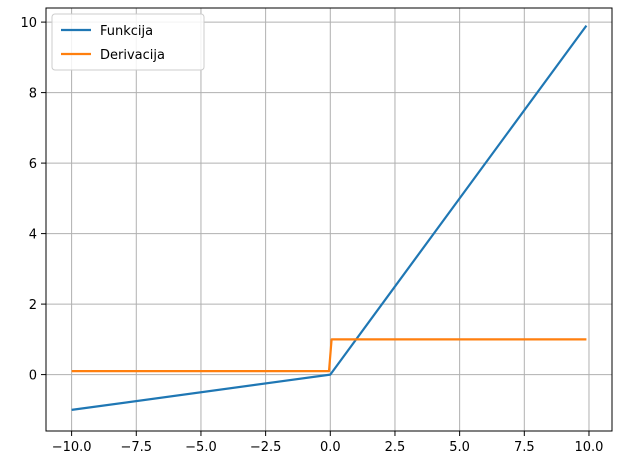 Image resolution: width=619 pixels, height=468 pixels. I want to click on legend-box, so click(128, 42).